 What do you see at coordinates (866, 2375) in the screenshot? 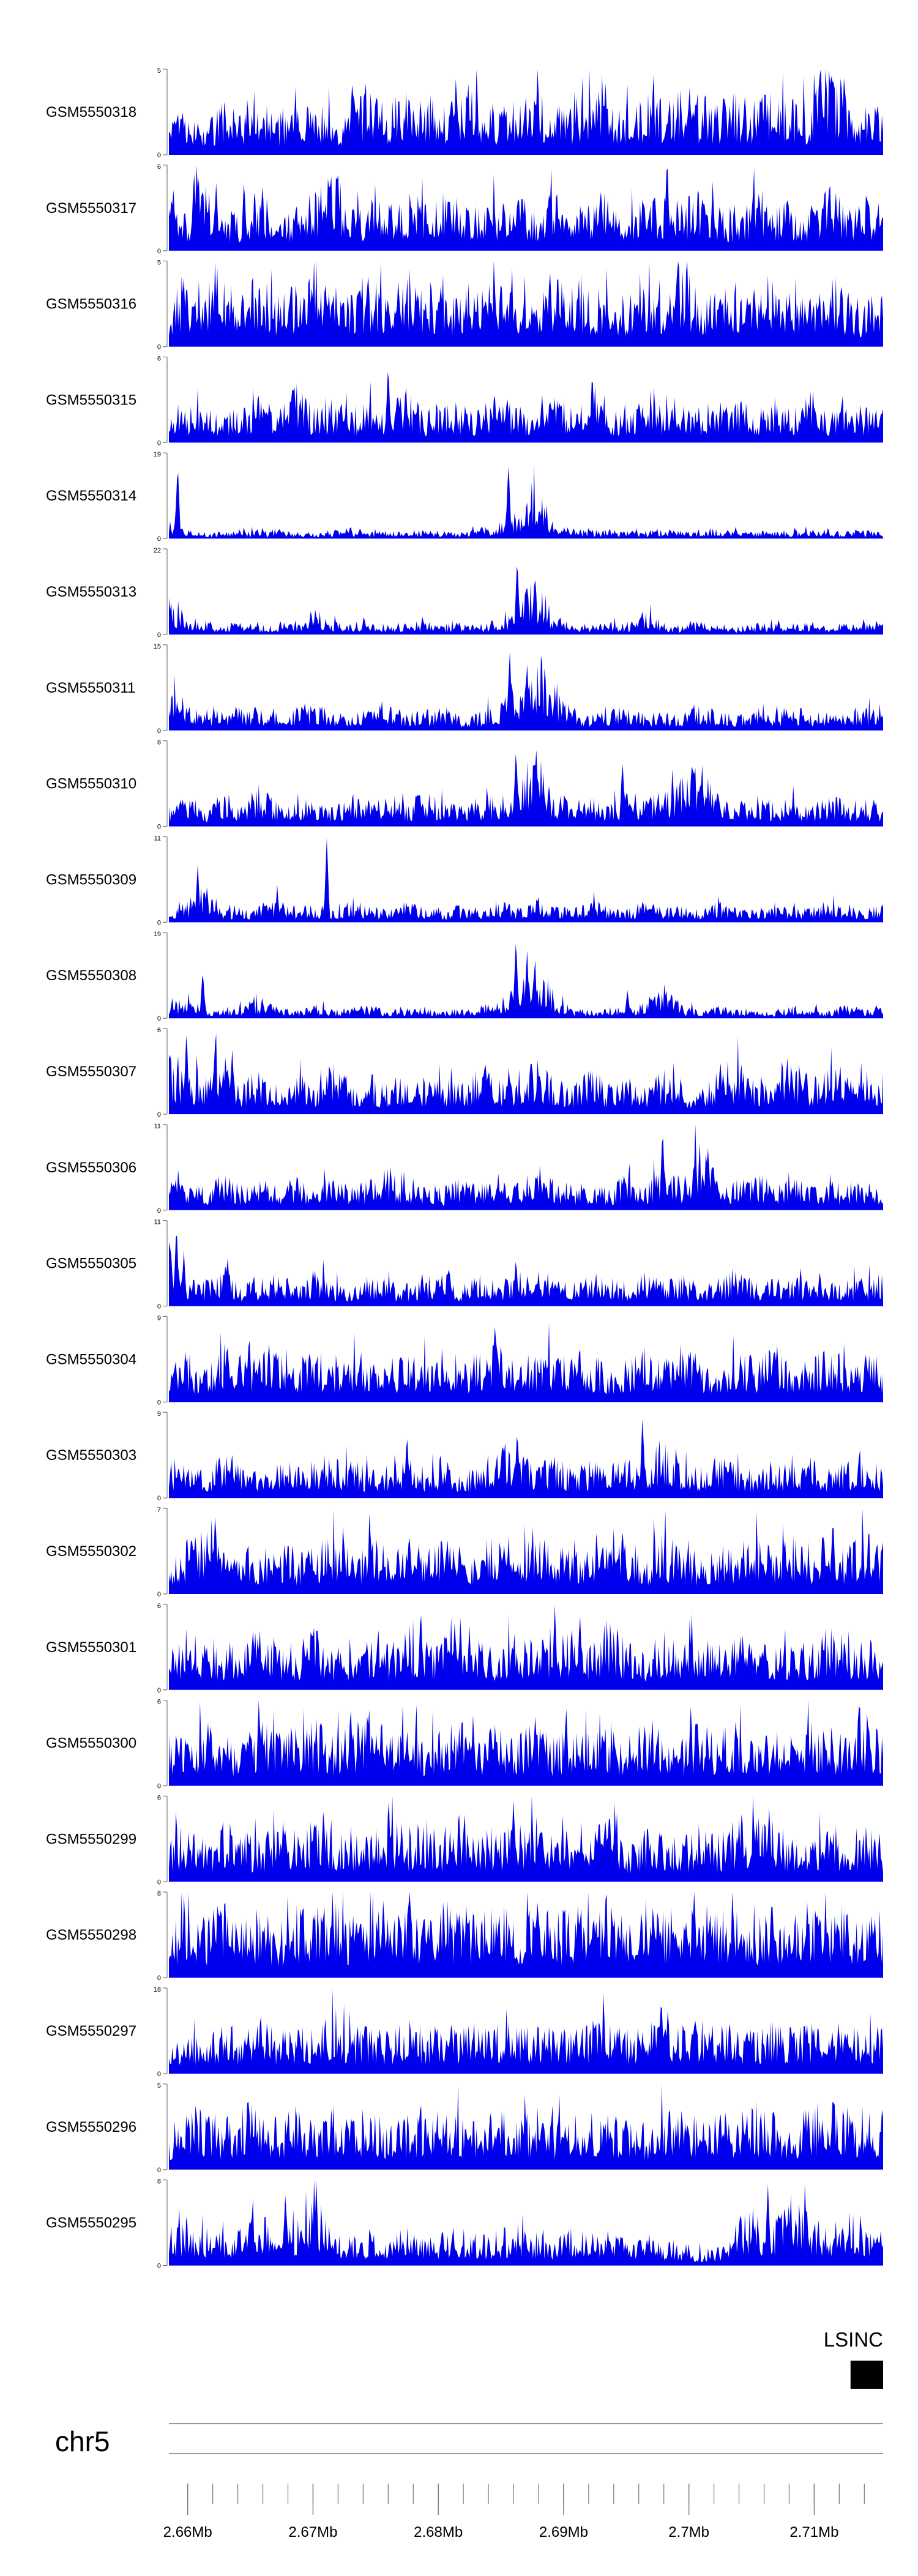
I see `gene-feature` at bounding box center [866, 2375].